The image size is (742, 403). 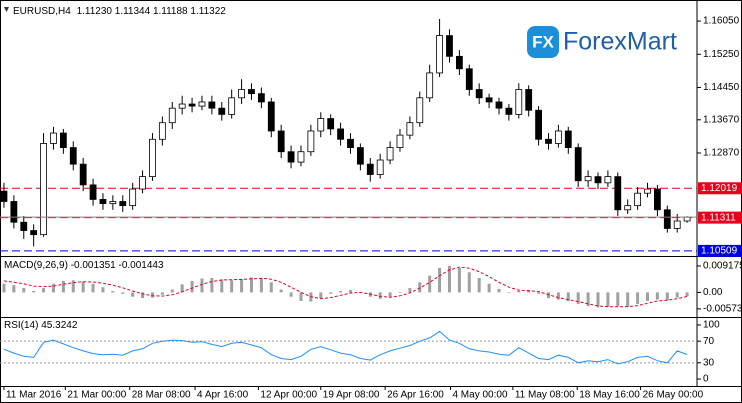 What do you see at coordinates (21, 325) in the screenshot?
I see `rsi-title: RSI(14)` at bounding box center [21, 325].